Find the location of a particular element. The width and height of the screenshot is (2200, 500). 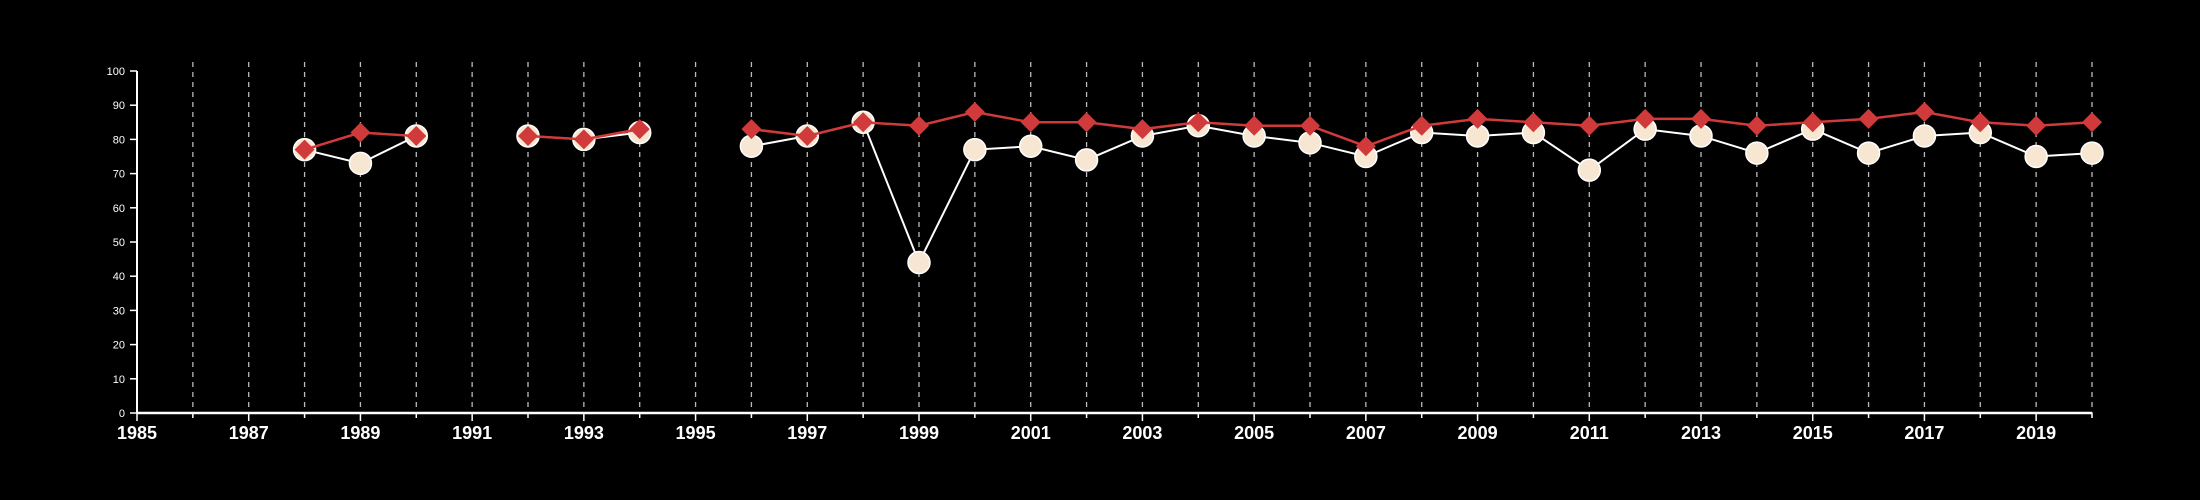

y-tick-label: 0 is located at coordinates (122, 414).